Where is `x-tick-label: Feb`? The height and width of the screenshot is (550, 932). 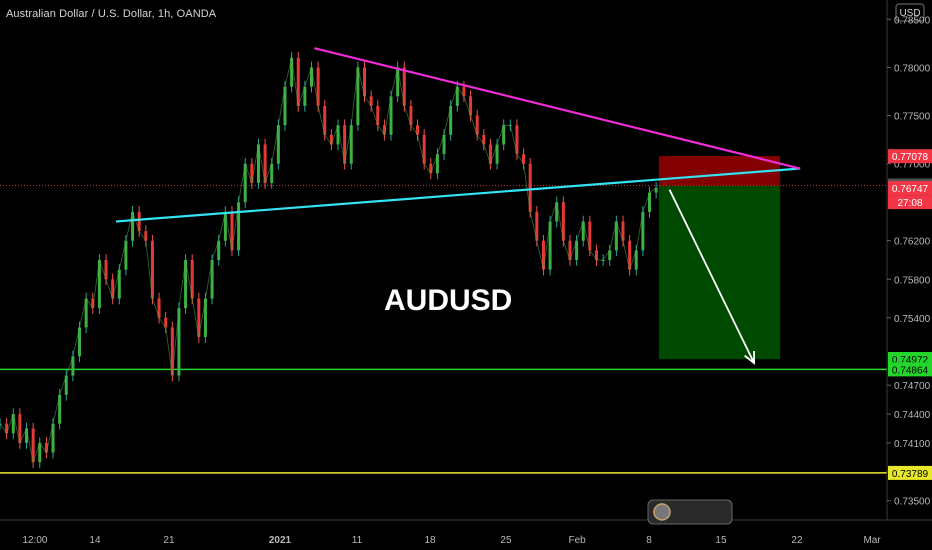 x-tick-label: Feb is located at coordinates (577, 540).